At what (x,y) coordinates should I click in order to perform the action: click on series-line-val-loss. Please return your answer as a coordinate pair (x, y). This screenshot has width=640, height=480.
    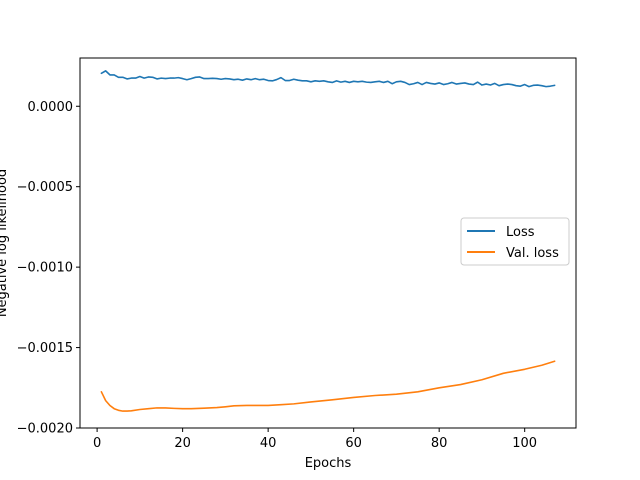
    Looking at the image, I should click on (328, 386).